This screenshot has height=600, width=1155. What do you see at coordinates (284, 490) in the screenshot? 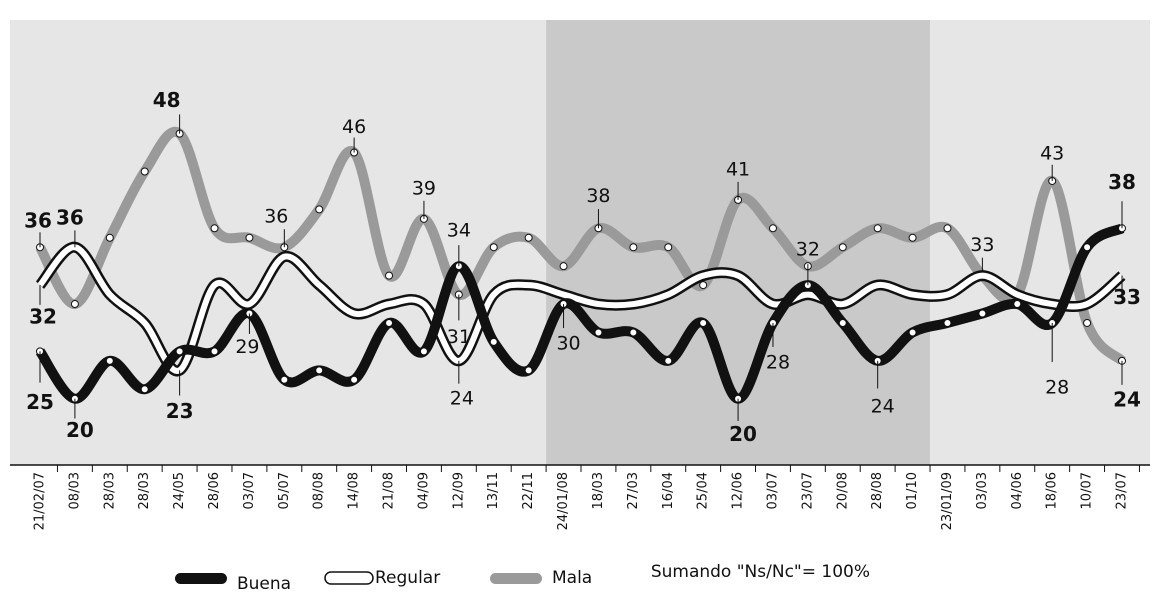
I see `x-tick-label: 05/07` at bounding box center [284, 490].